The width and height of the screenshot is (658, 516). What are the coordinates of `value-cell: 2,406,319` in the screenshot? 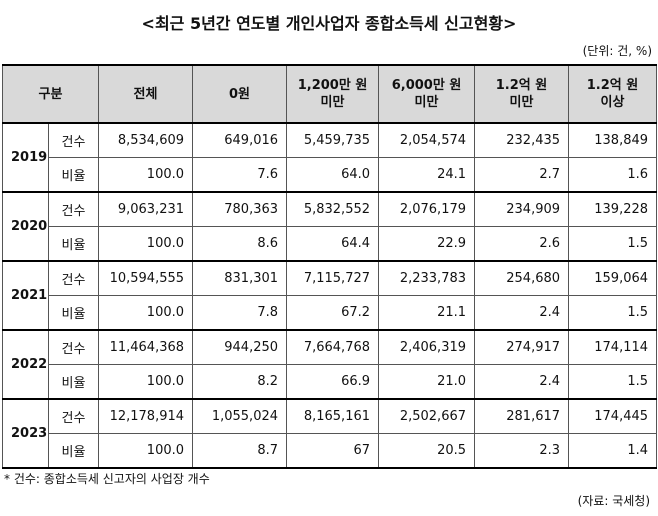 It's located at (427, 347).